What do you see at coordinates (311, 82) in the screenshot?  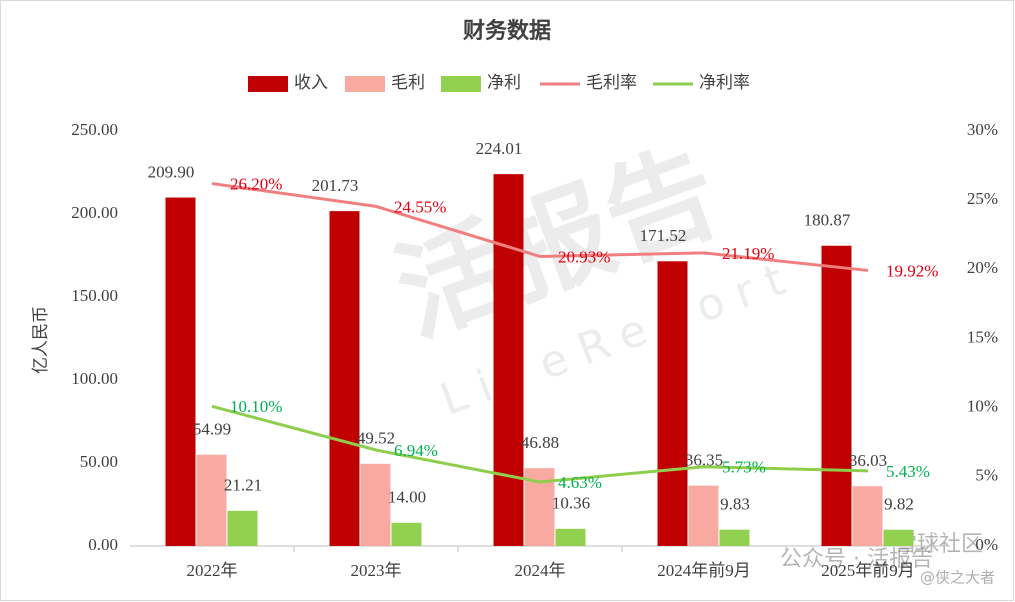 I see `legend-label: 收入` at bounding box center [311, 82].